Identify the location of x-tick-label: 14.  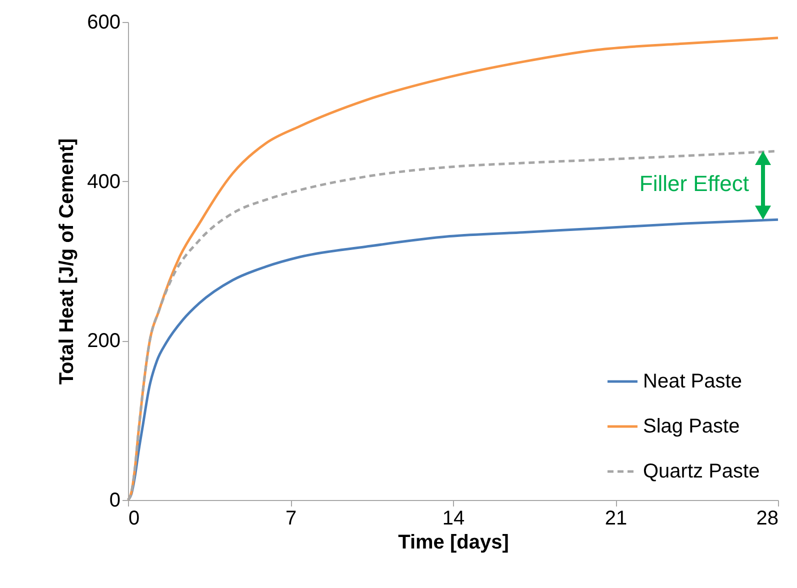
(453, 519).